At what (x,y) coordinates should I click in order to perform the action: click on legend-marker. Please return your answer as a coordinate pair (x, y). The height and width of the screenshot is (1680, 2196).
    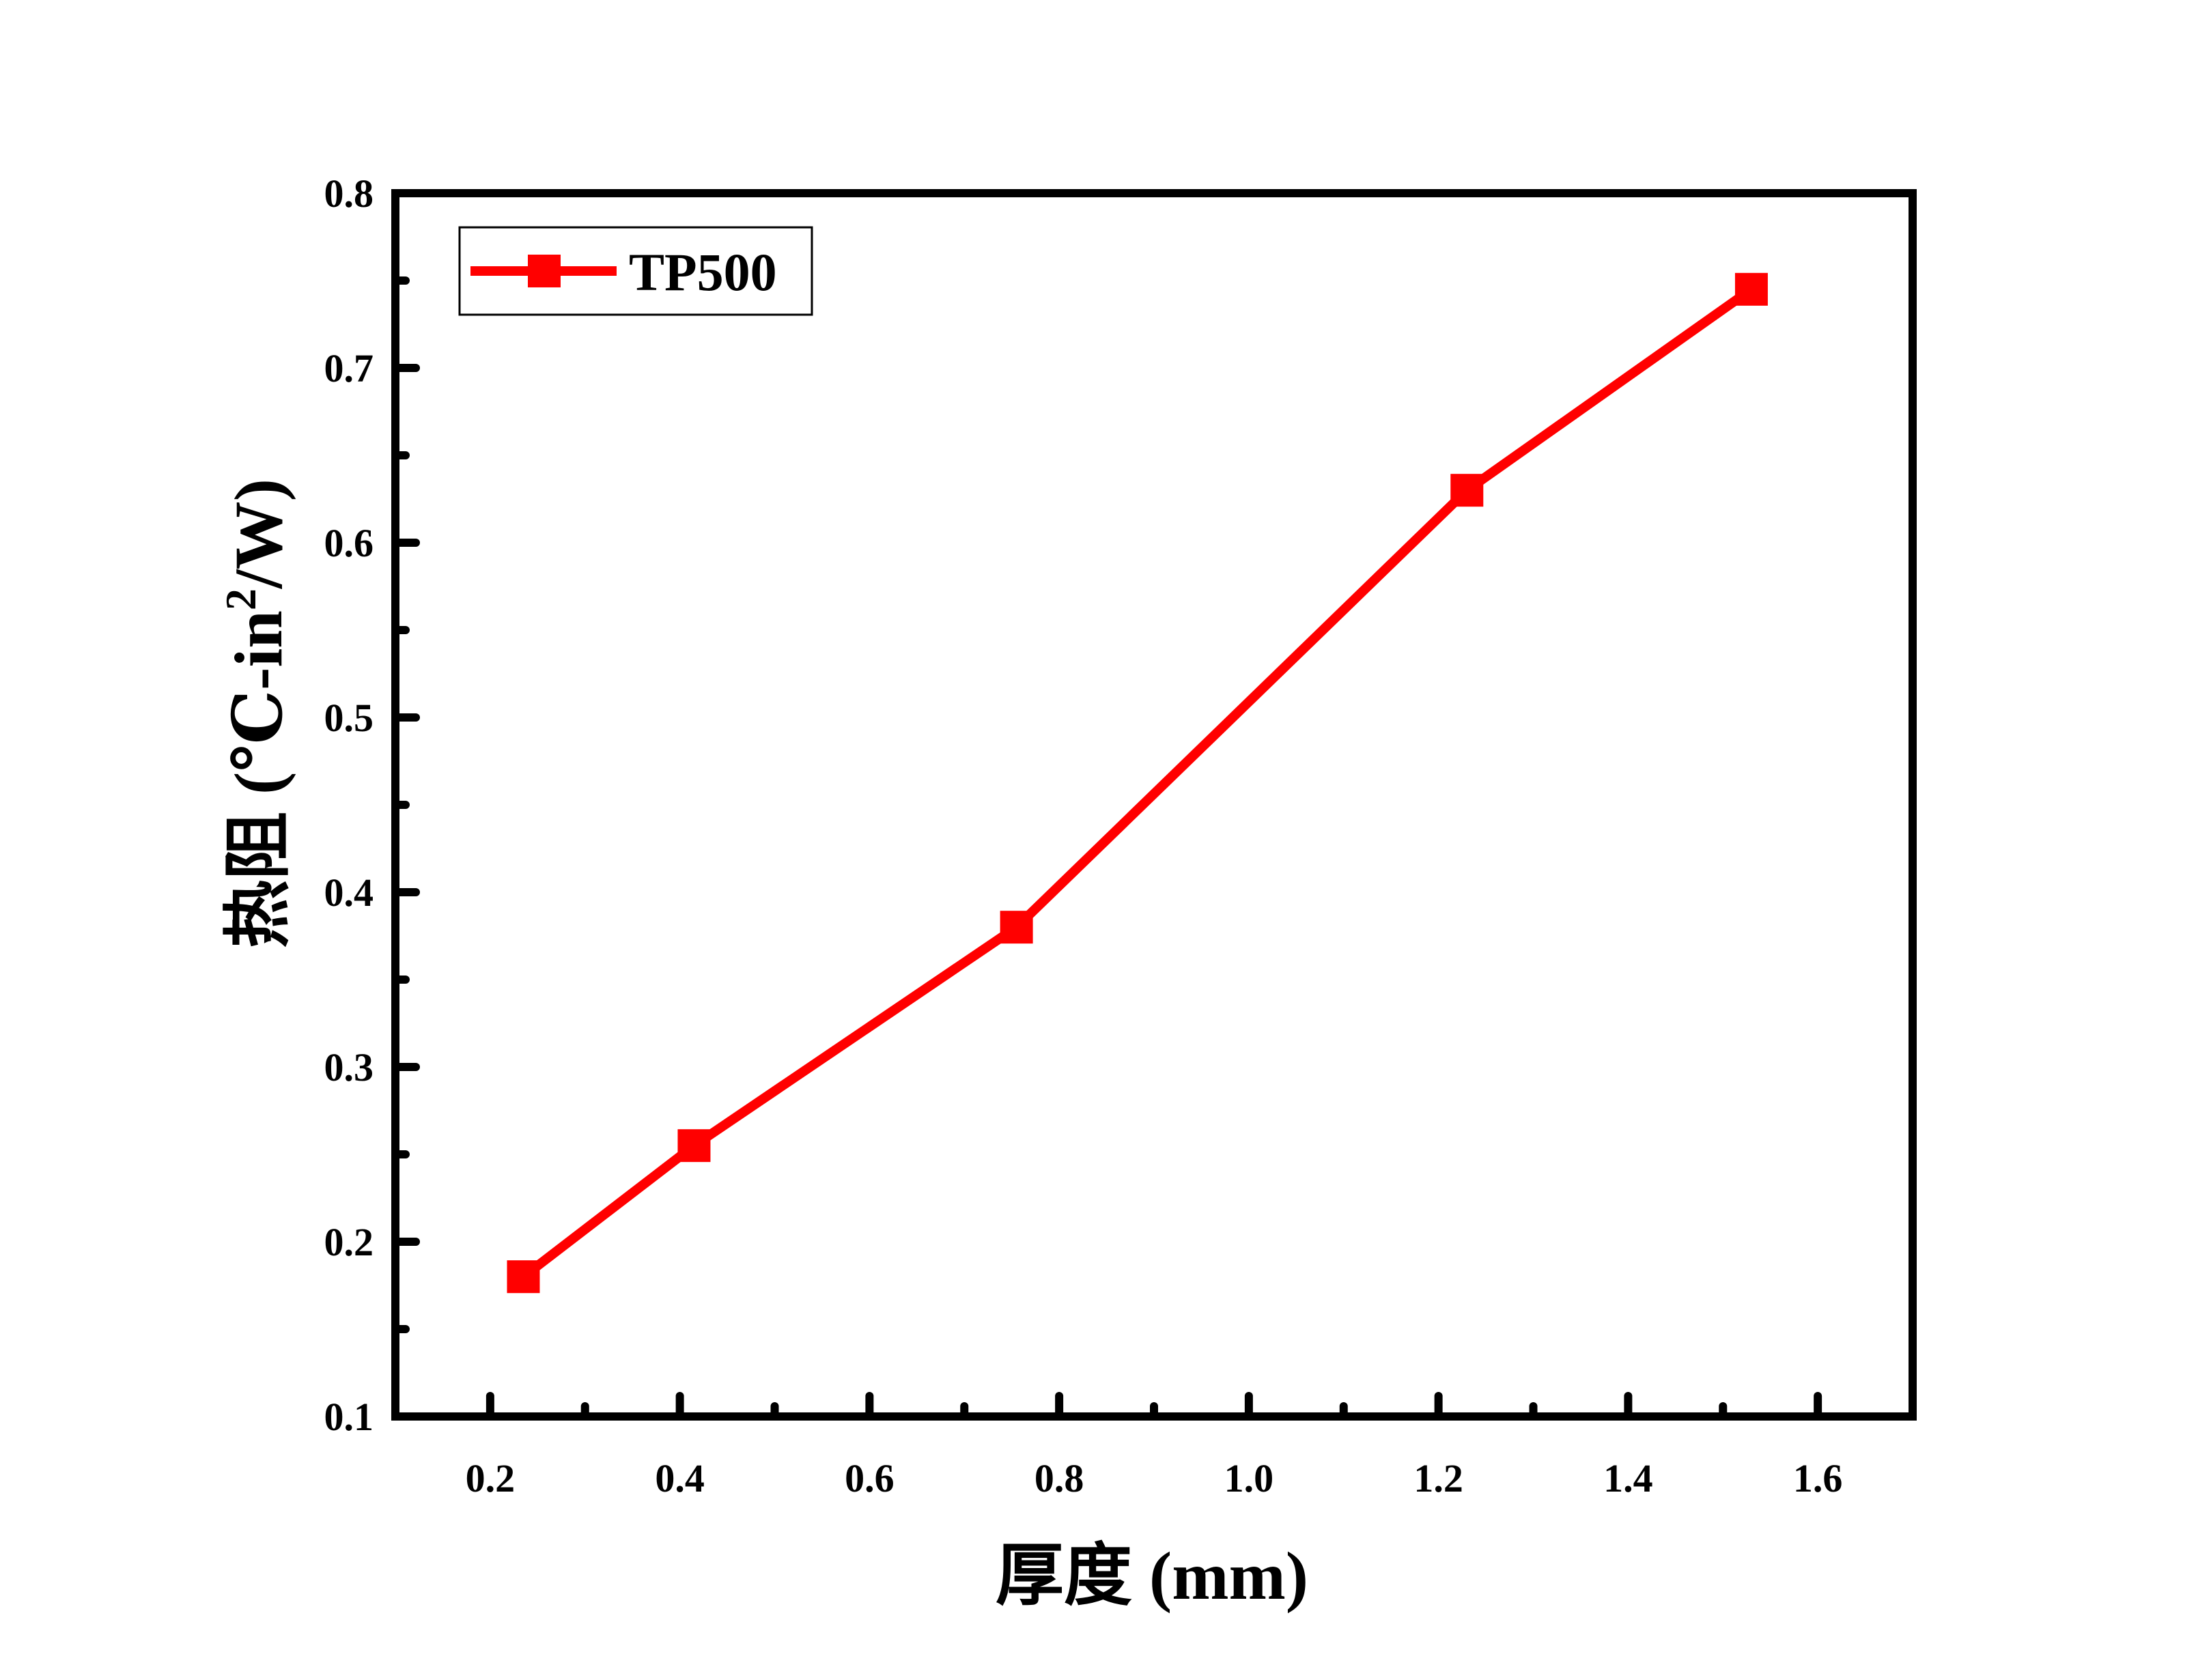
    Looking at the image, I should click on (544, 271).